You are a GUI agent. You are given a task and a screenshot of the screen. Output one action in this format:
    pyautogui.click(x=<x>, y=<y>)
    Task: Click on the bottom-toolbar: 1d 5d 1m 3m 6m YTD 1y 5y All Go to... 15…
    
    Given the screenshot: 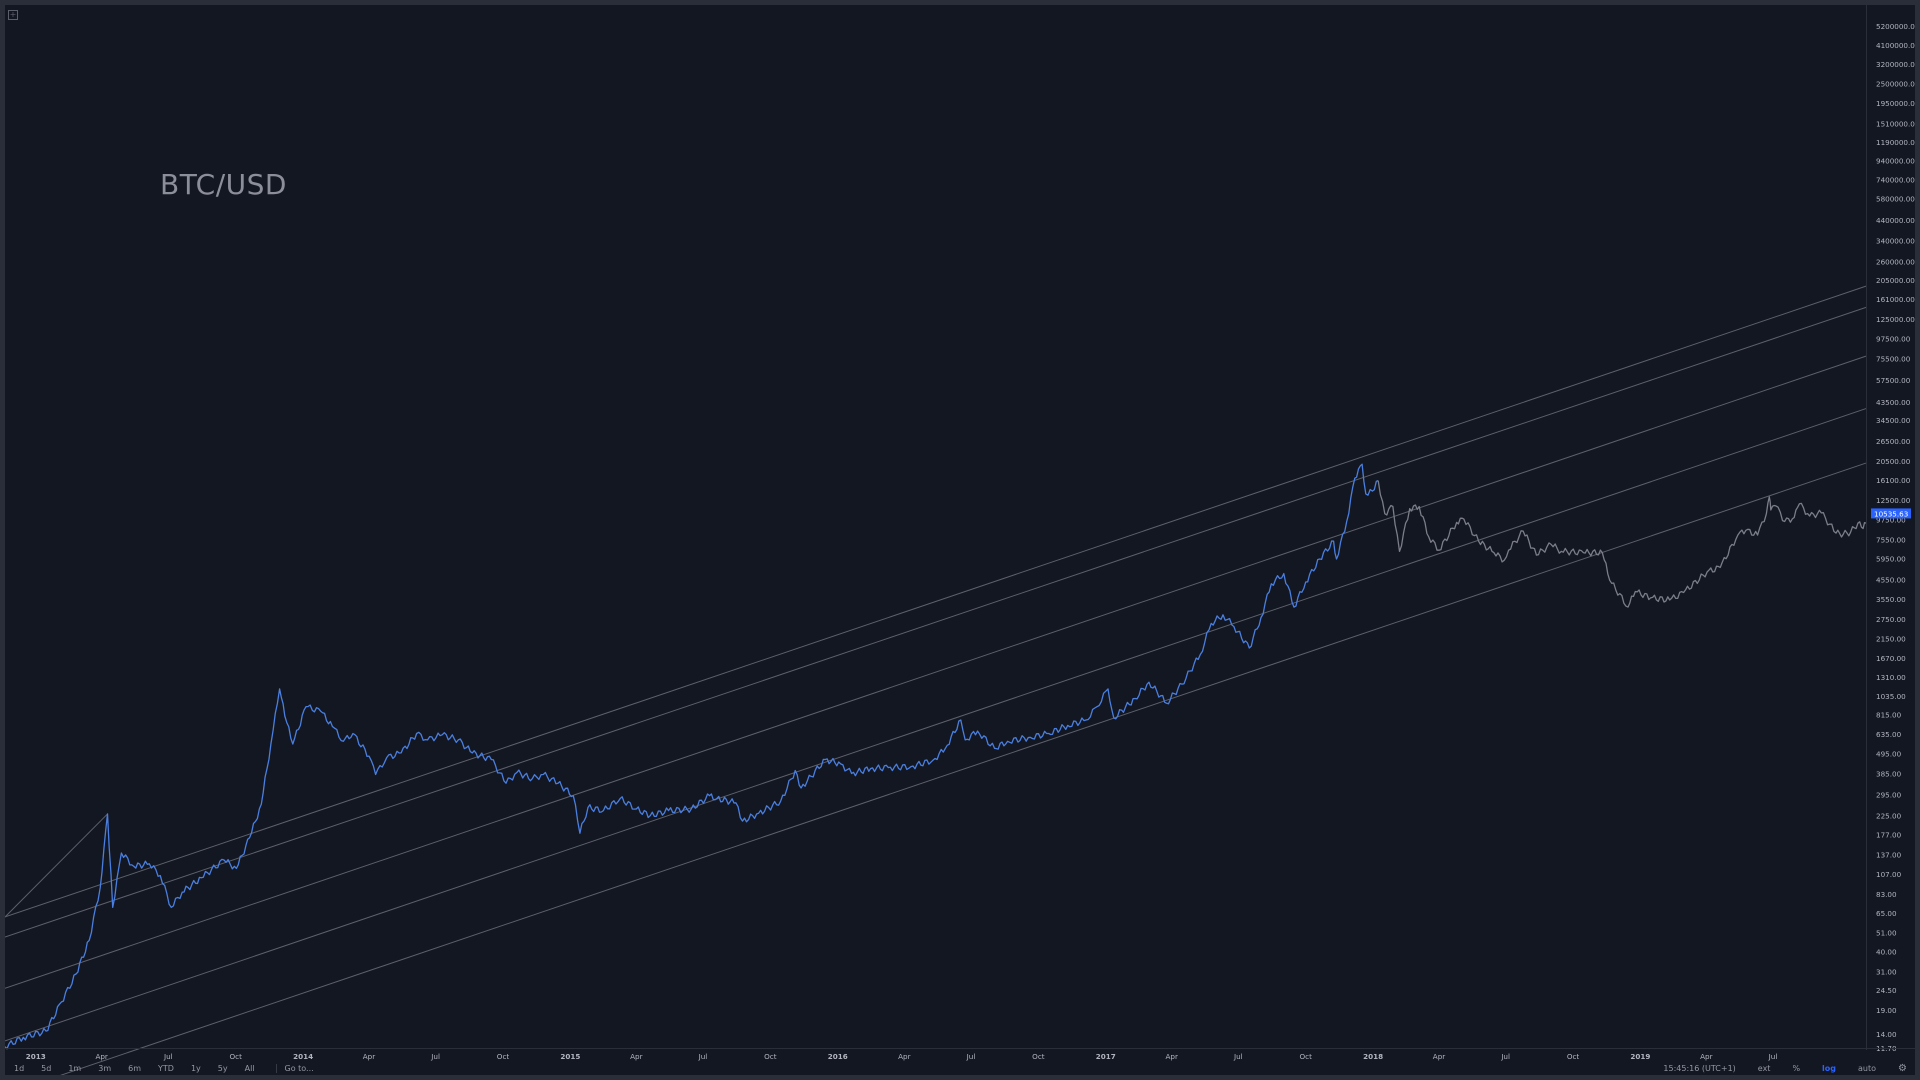 What is the action you would take?
    pyautogui.click(x=960, y=1068)
    